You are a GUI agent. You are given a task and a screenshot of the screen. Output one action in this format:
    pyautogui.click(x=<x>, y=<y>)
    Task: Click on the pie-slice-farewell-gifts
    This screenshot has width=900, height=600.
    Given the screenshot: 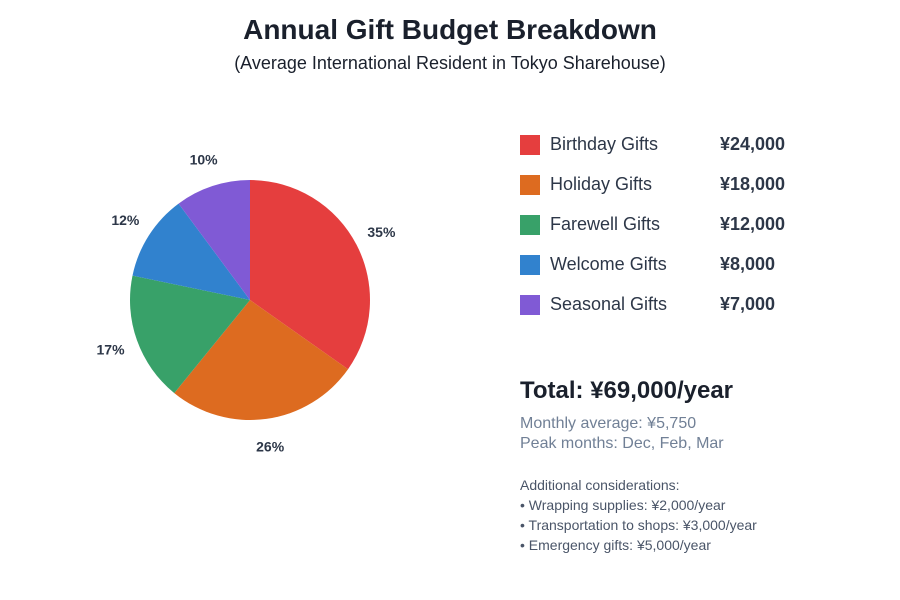 What is the action you would take?
    pyautogui.click(x=189, y=334)
    